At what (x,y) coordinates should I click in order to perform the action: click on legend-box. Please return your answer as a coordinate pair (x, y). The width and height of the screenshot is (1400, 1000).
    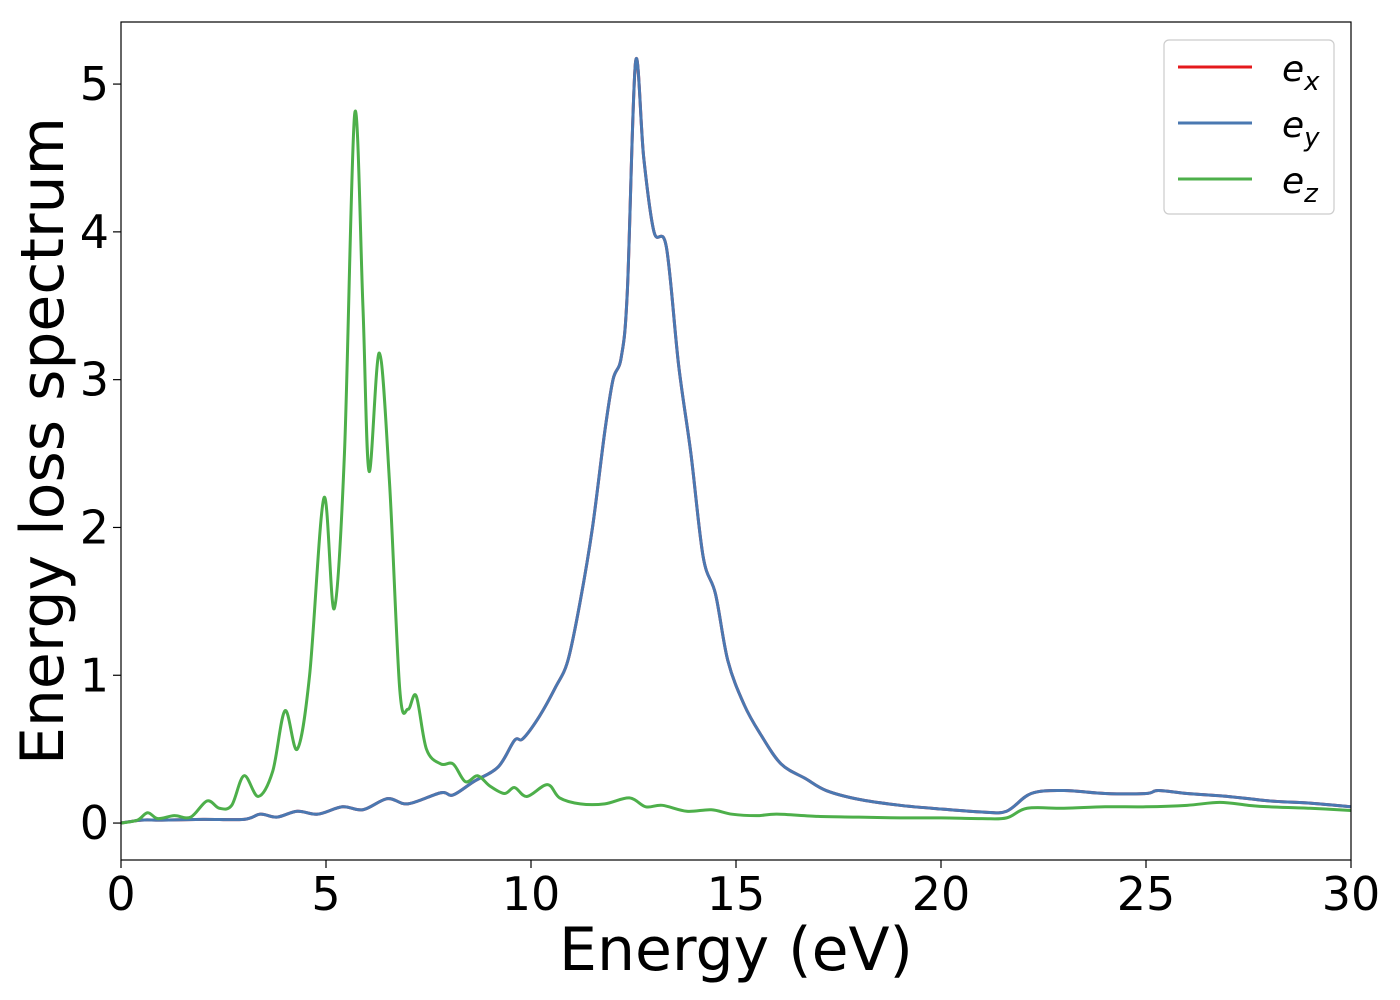
    Looking at the image, I should click on (1249, 127).